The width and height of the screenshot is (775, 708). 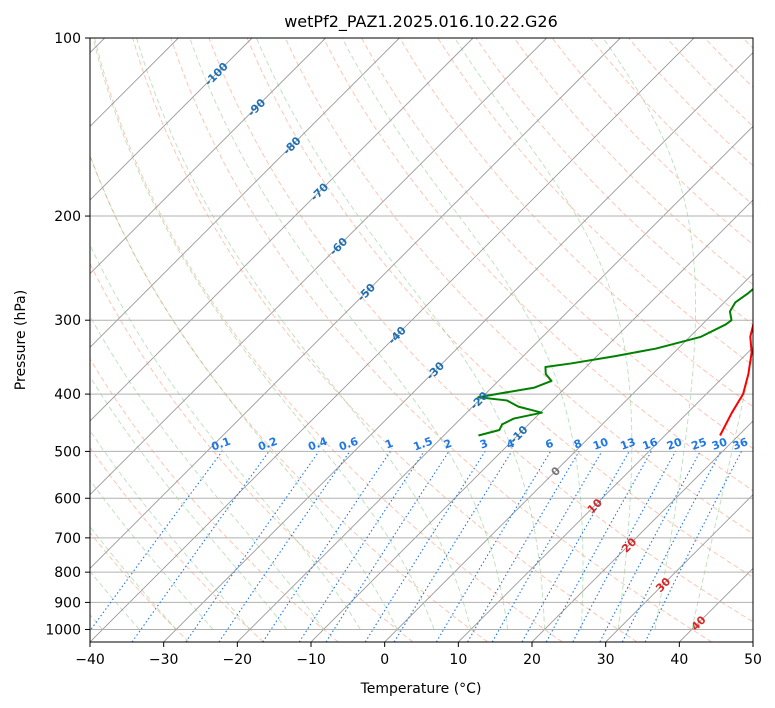 I want to click on isotherm-label: -90, so click(x=256, y=107).